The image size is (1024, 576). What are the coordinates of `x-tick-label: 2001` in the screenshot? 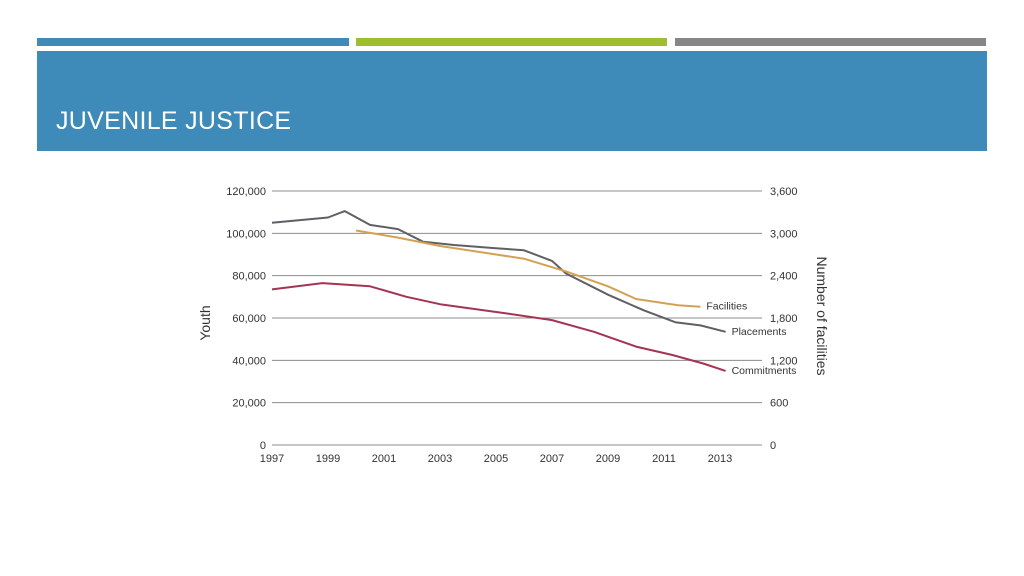 It's located at (384, 459).